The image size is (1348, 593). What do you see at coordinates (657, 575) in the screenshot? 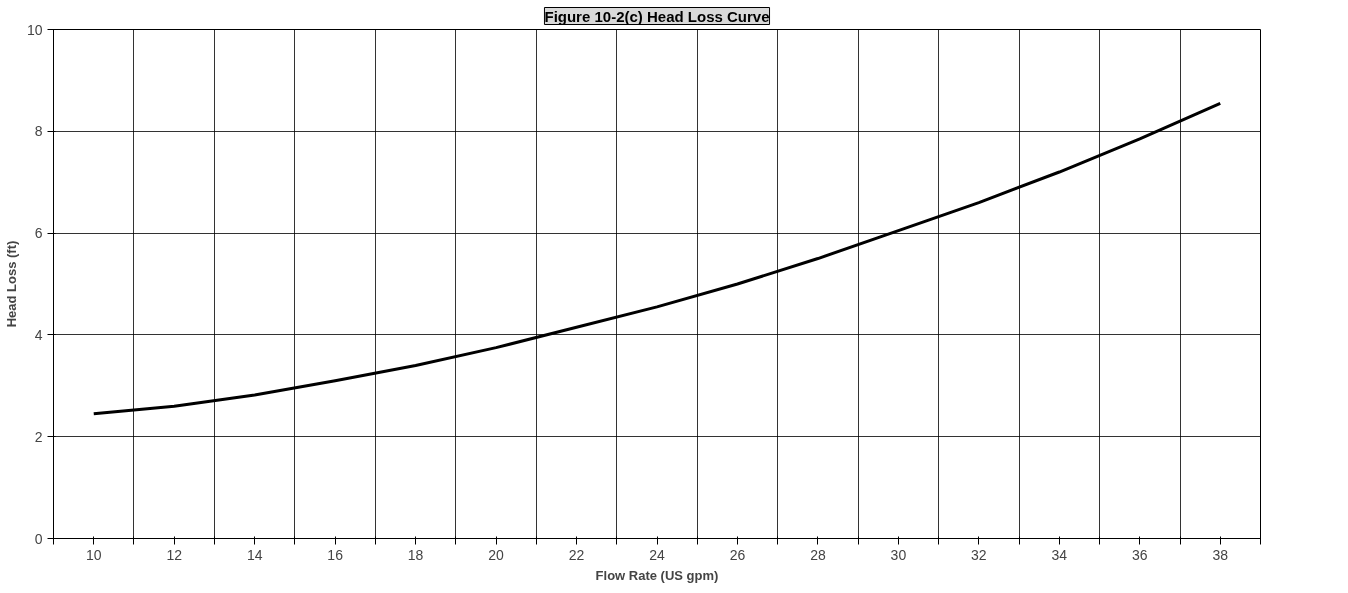
I see `x-axis-title: Flow Rate (US gpm)` at bounding box center [657, 575].